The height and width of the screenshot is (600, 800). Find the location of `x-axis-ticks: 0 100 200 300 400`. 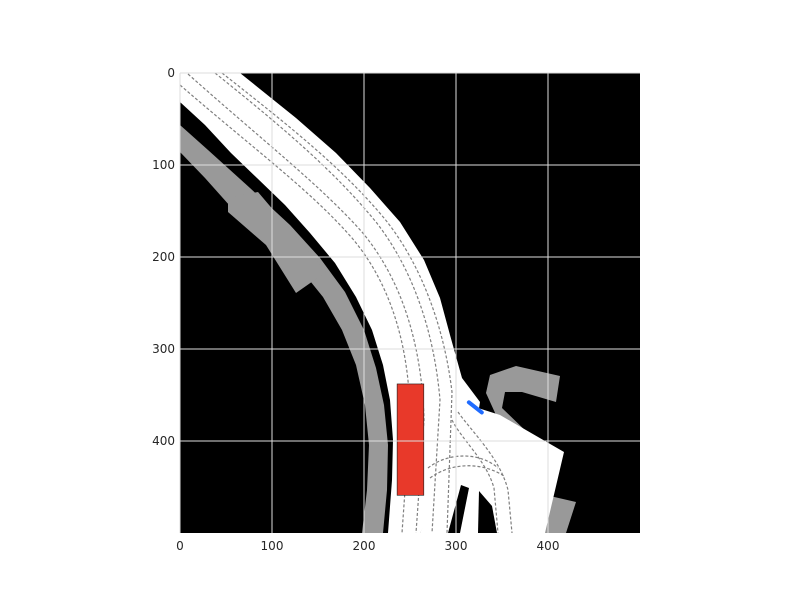

x-axis-ticks: 0 100 200 300 400 is located at coordinates (367, 546).